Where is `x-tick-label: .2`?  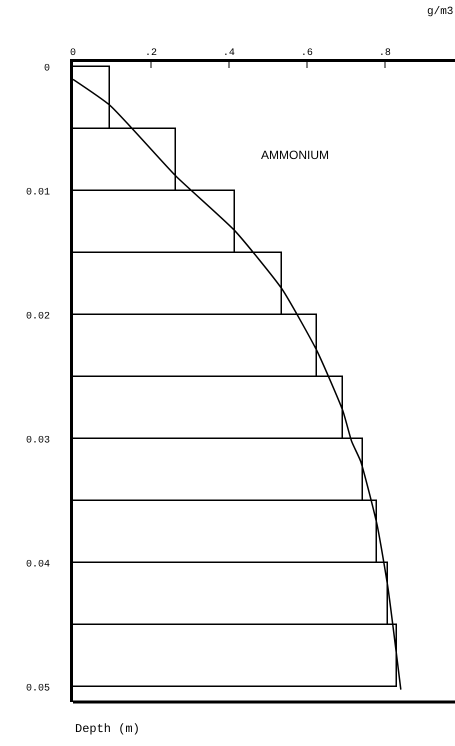 x-tick-label: .2 is located at coordinates (150, 53).